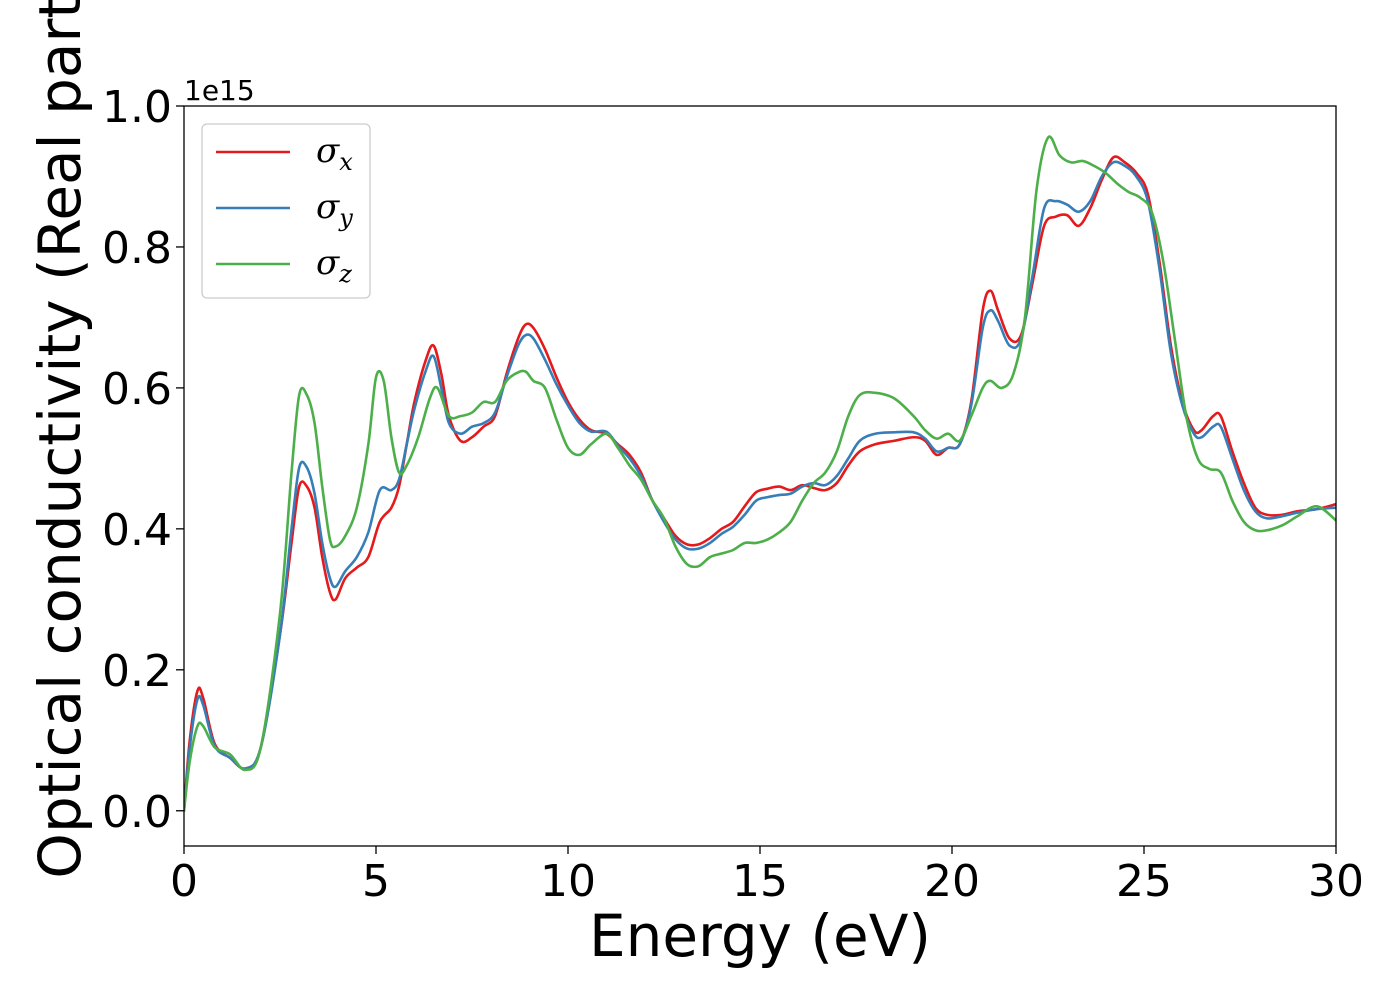 The image size is (1400, 1004). I want to click on legend: σx σy σz, so click(286, 211).